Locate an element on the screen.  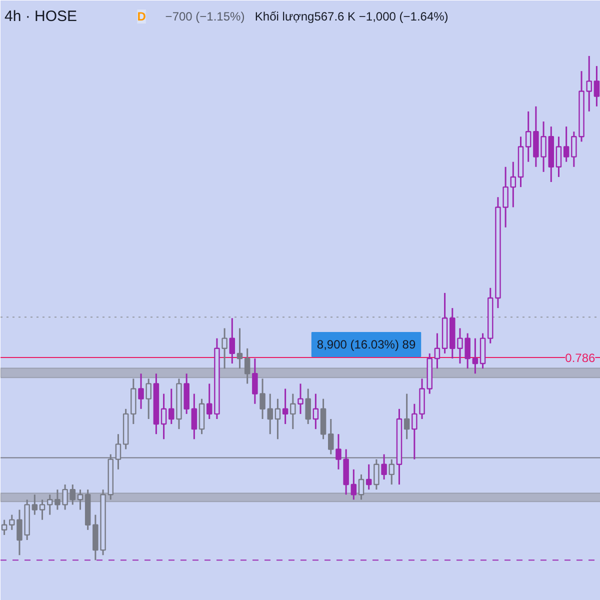
text: D is located at coordinates (141, 17).